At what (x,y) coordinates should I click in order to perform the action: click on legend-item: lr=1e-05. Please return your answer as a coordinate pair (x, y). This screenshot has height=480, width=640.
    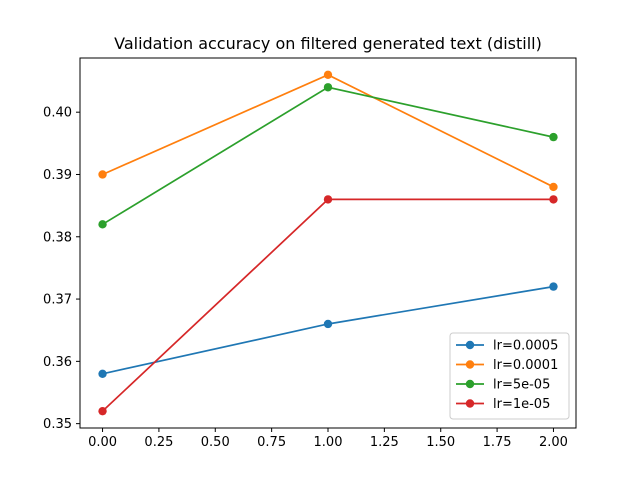
    Looking at the image, I should click on (503, 404).